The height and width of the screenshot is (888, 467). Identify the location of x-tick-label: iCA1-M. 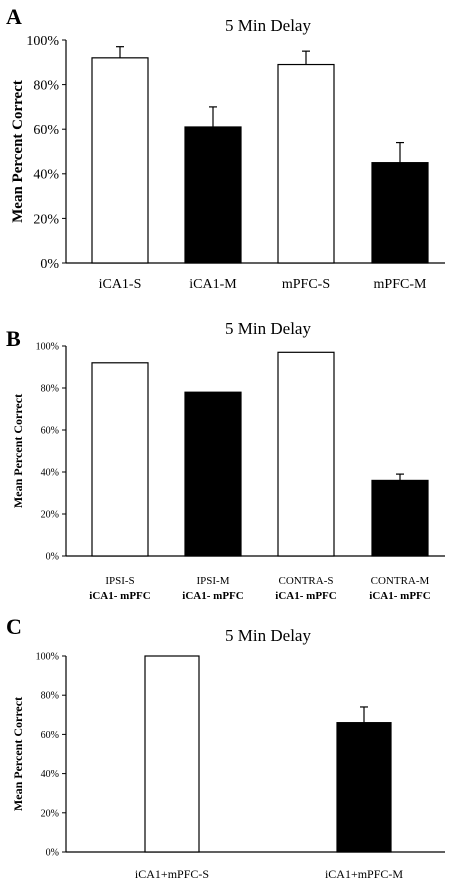
(213, 284).